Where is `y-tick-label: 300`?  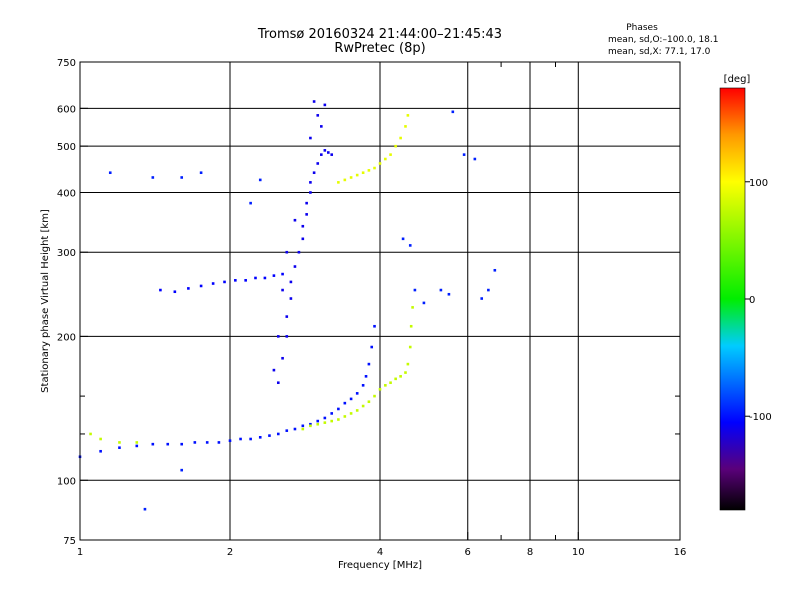 y-tick-label: 300 is located at coordinates (66, 253).